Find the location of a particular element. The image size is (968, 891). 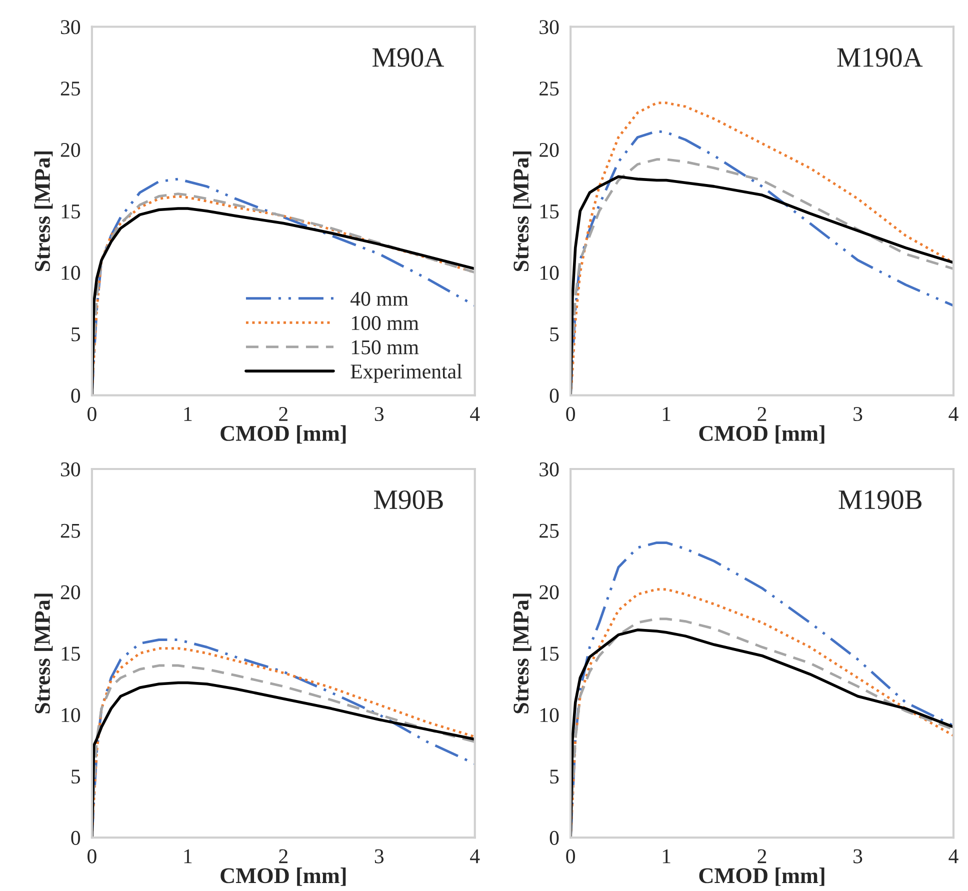

annotation: M190A is located at coordinates (880, 57).